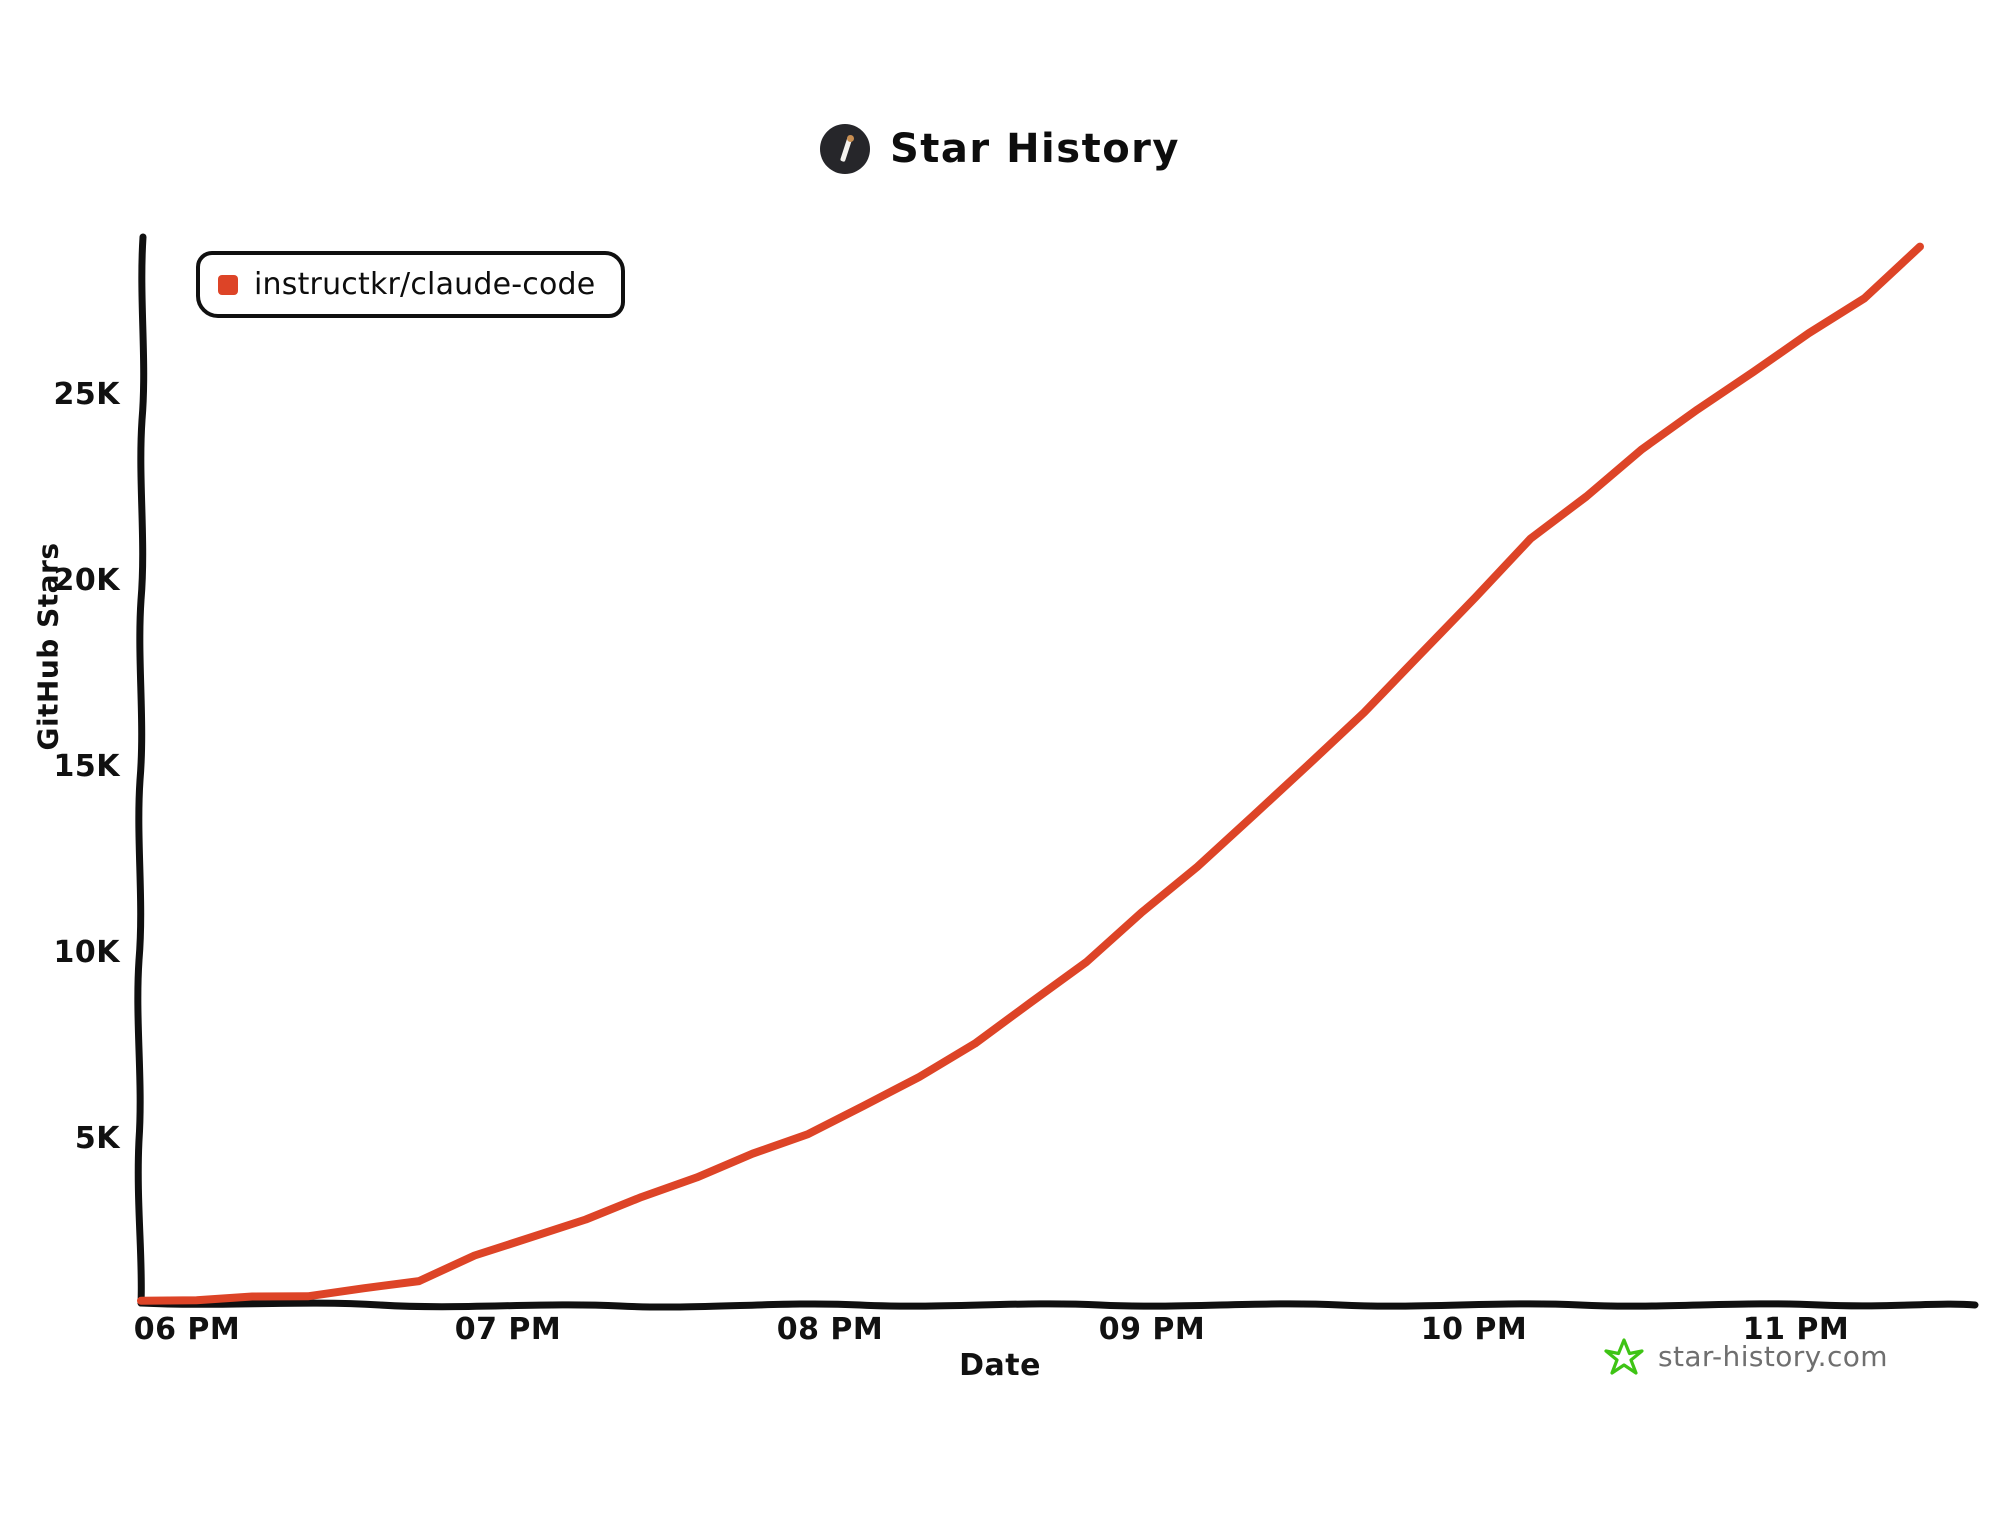  Describe the element at coordinates (86, 394) in the screenshot. I see `y-tick-label-25k: 25K` at that location.